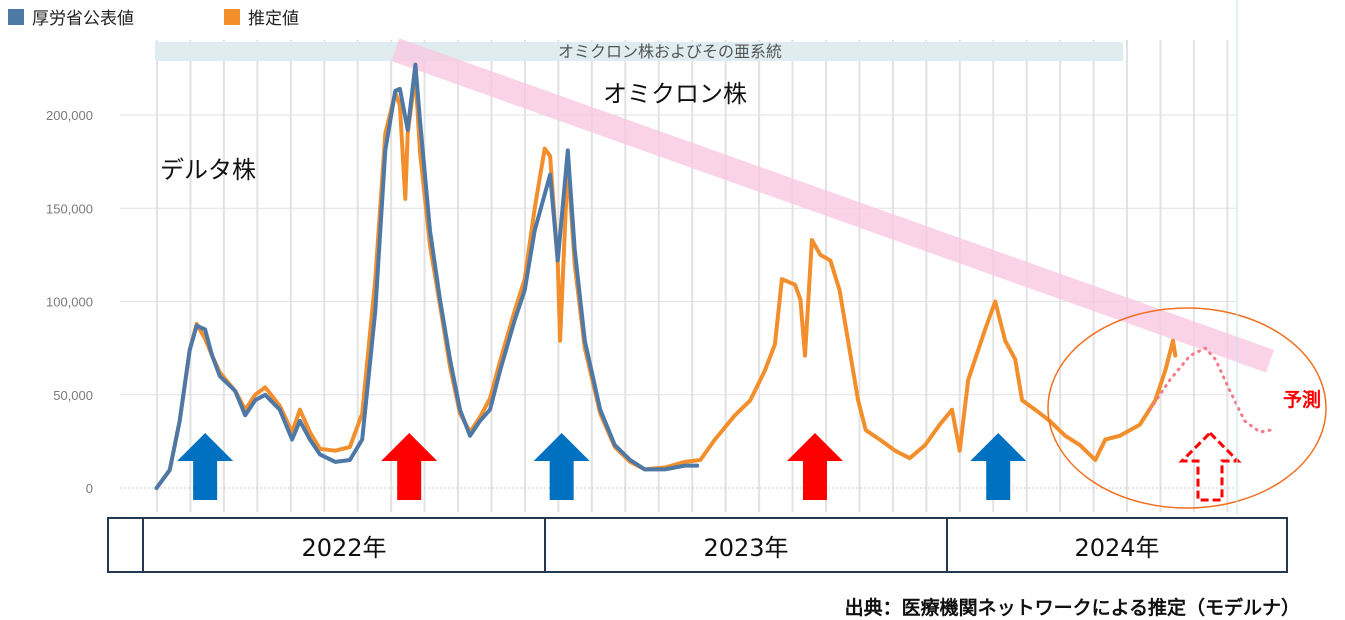  I want to click on year-2024: 2024年, so click(1116, 545).